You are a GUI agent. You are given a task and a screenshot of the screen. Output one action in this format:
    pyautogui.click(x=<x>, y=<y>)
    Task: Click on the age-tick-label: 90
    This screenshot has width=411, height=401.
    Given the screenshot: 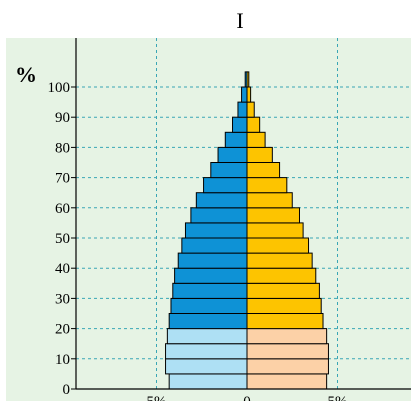 What is the action you would take?
    pyautogui.click(x=62, y=118)
    